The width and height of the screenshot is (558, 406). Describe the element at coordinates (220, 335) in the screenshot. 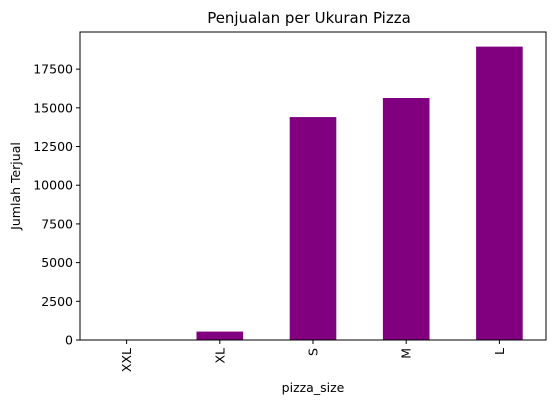

I see `bar-xl` at that location.